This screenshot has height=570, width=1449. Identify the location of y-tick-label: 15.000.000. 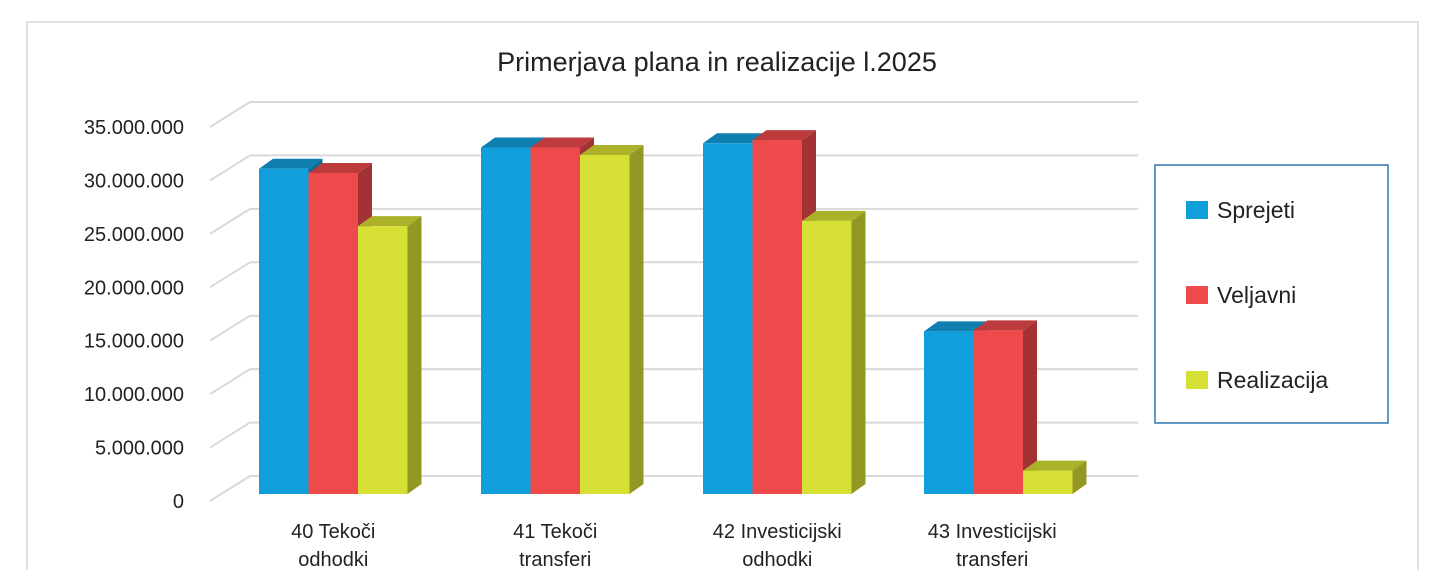
(134, 342).